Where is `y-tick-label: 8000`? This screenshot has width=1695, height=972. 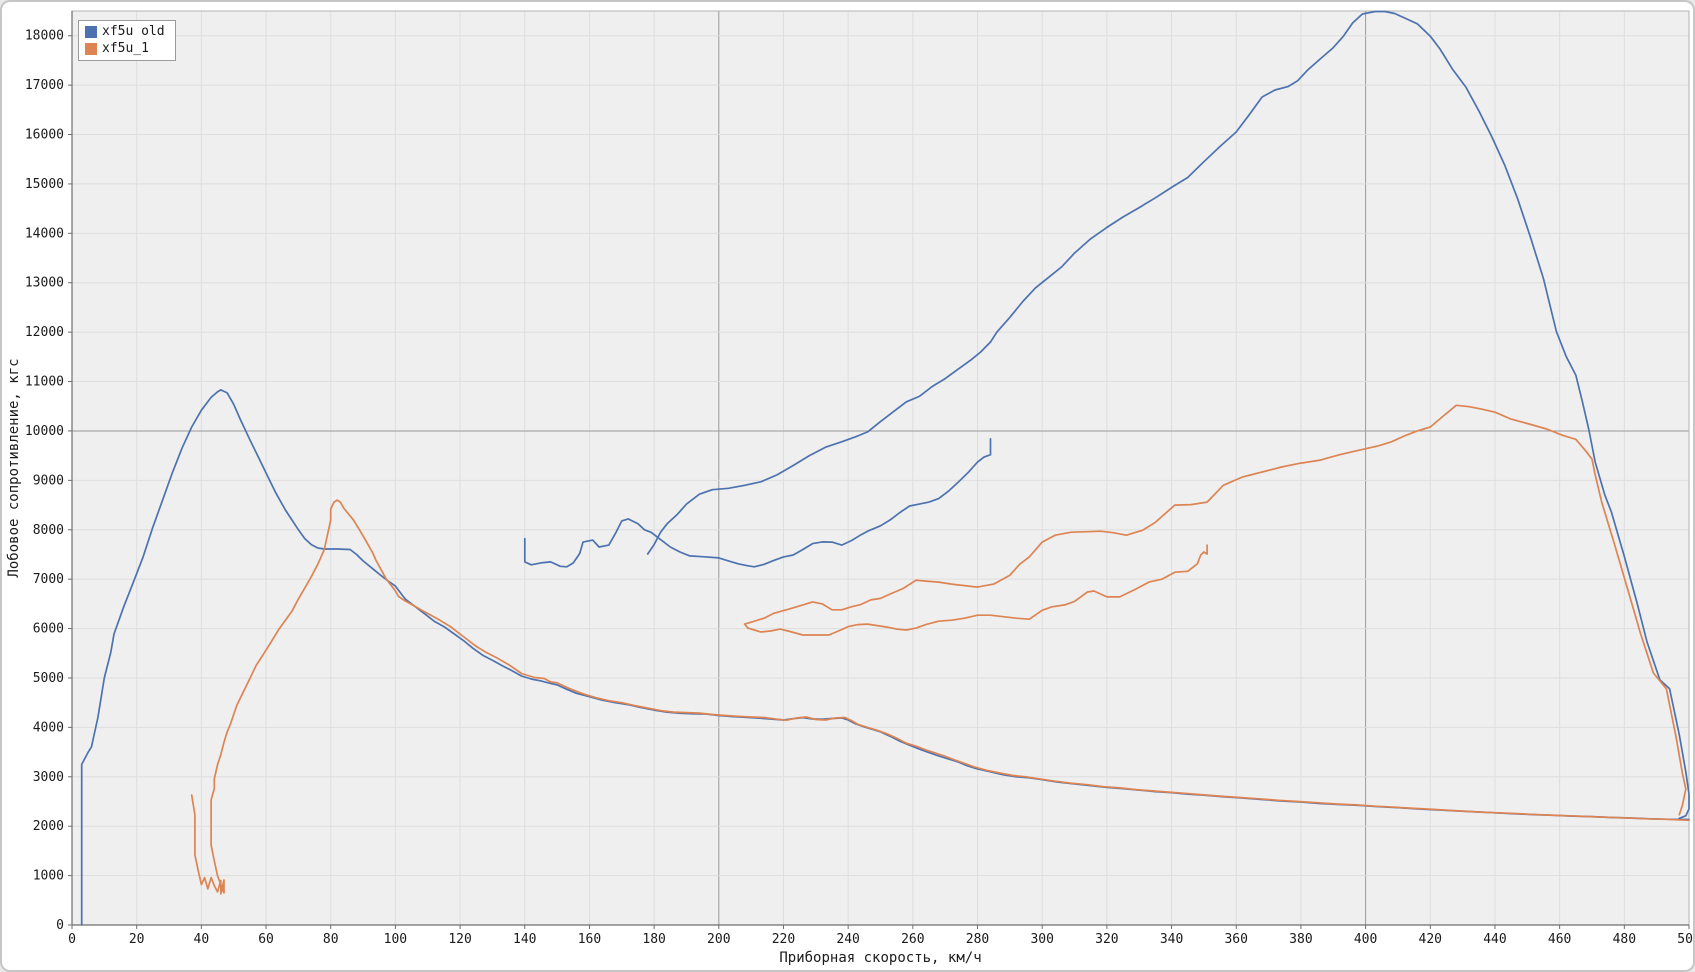
y-tick-label: 8000 is located at coordinates (48, 530).